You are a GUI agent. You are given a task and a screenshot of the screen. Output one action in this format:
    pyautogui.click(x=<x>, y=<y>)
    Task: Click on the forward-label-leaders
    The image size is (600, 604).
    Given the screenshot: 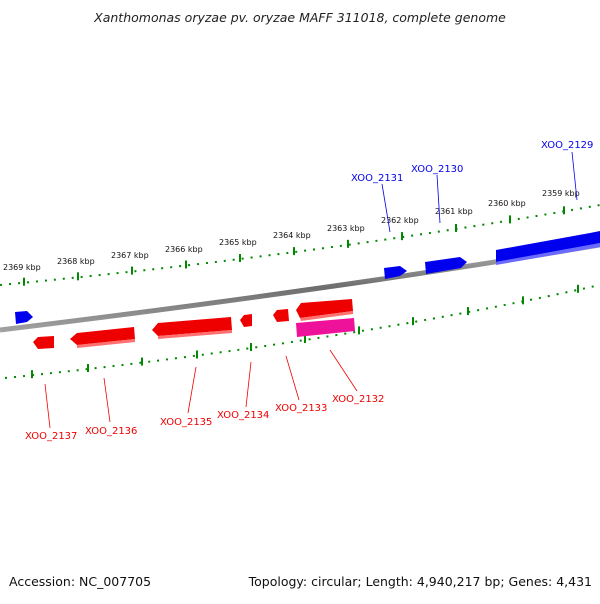 What is the action you would take?
    pyautogui.click(x=479, y=192)
    